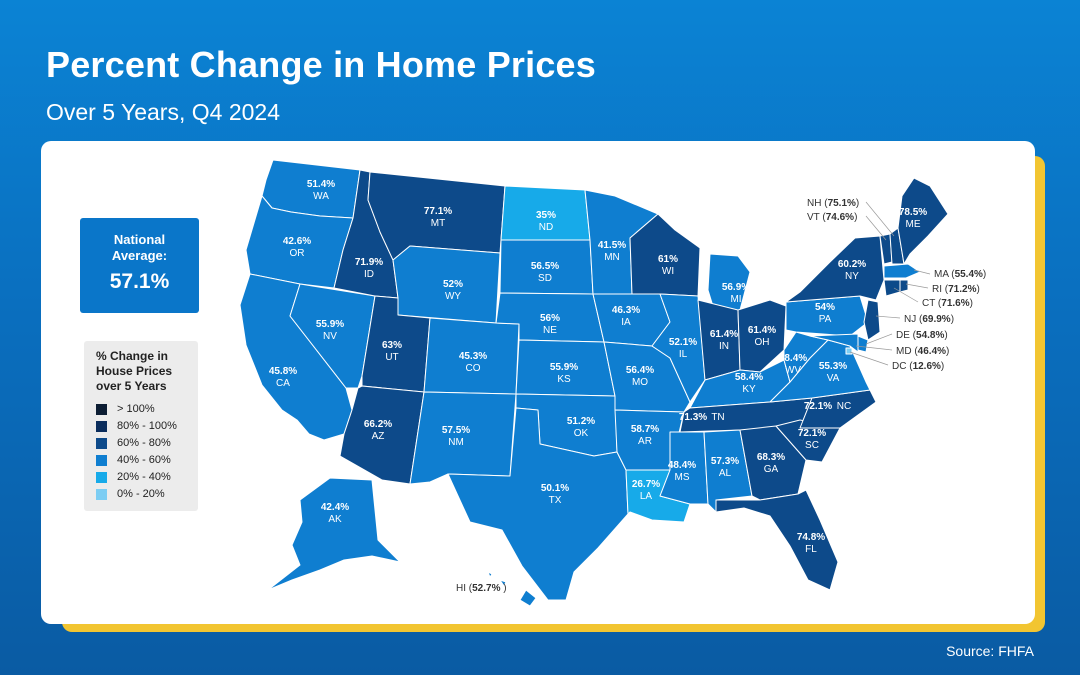 The height and width of the screenshot is (675, 1080). I want to click on state-value-OR: 42.6%, so click(297, 241).